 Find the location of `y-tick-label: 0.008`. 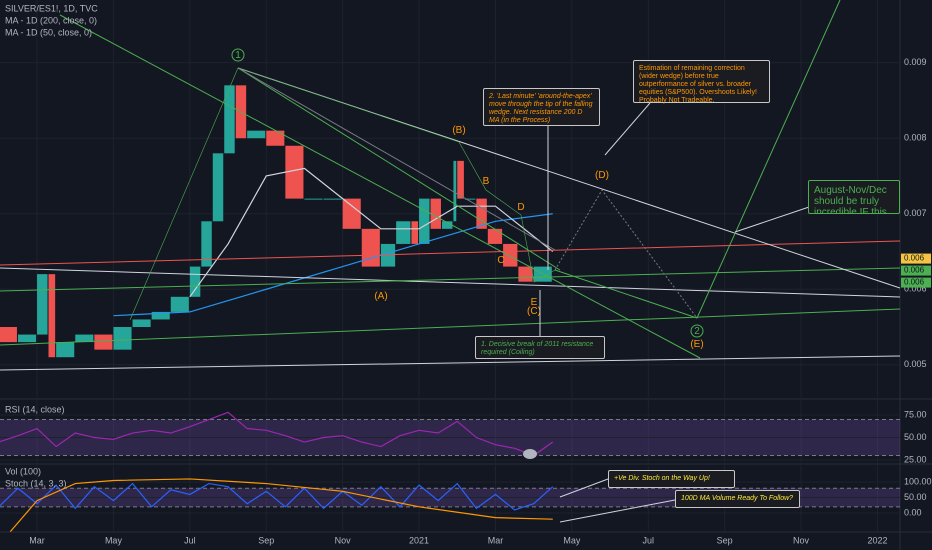

y-tick-label: 0.008 is located at coordinates (915, 138).